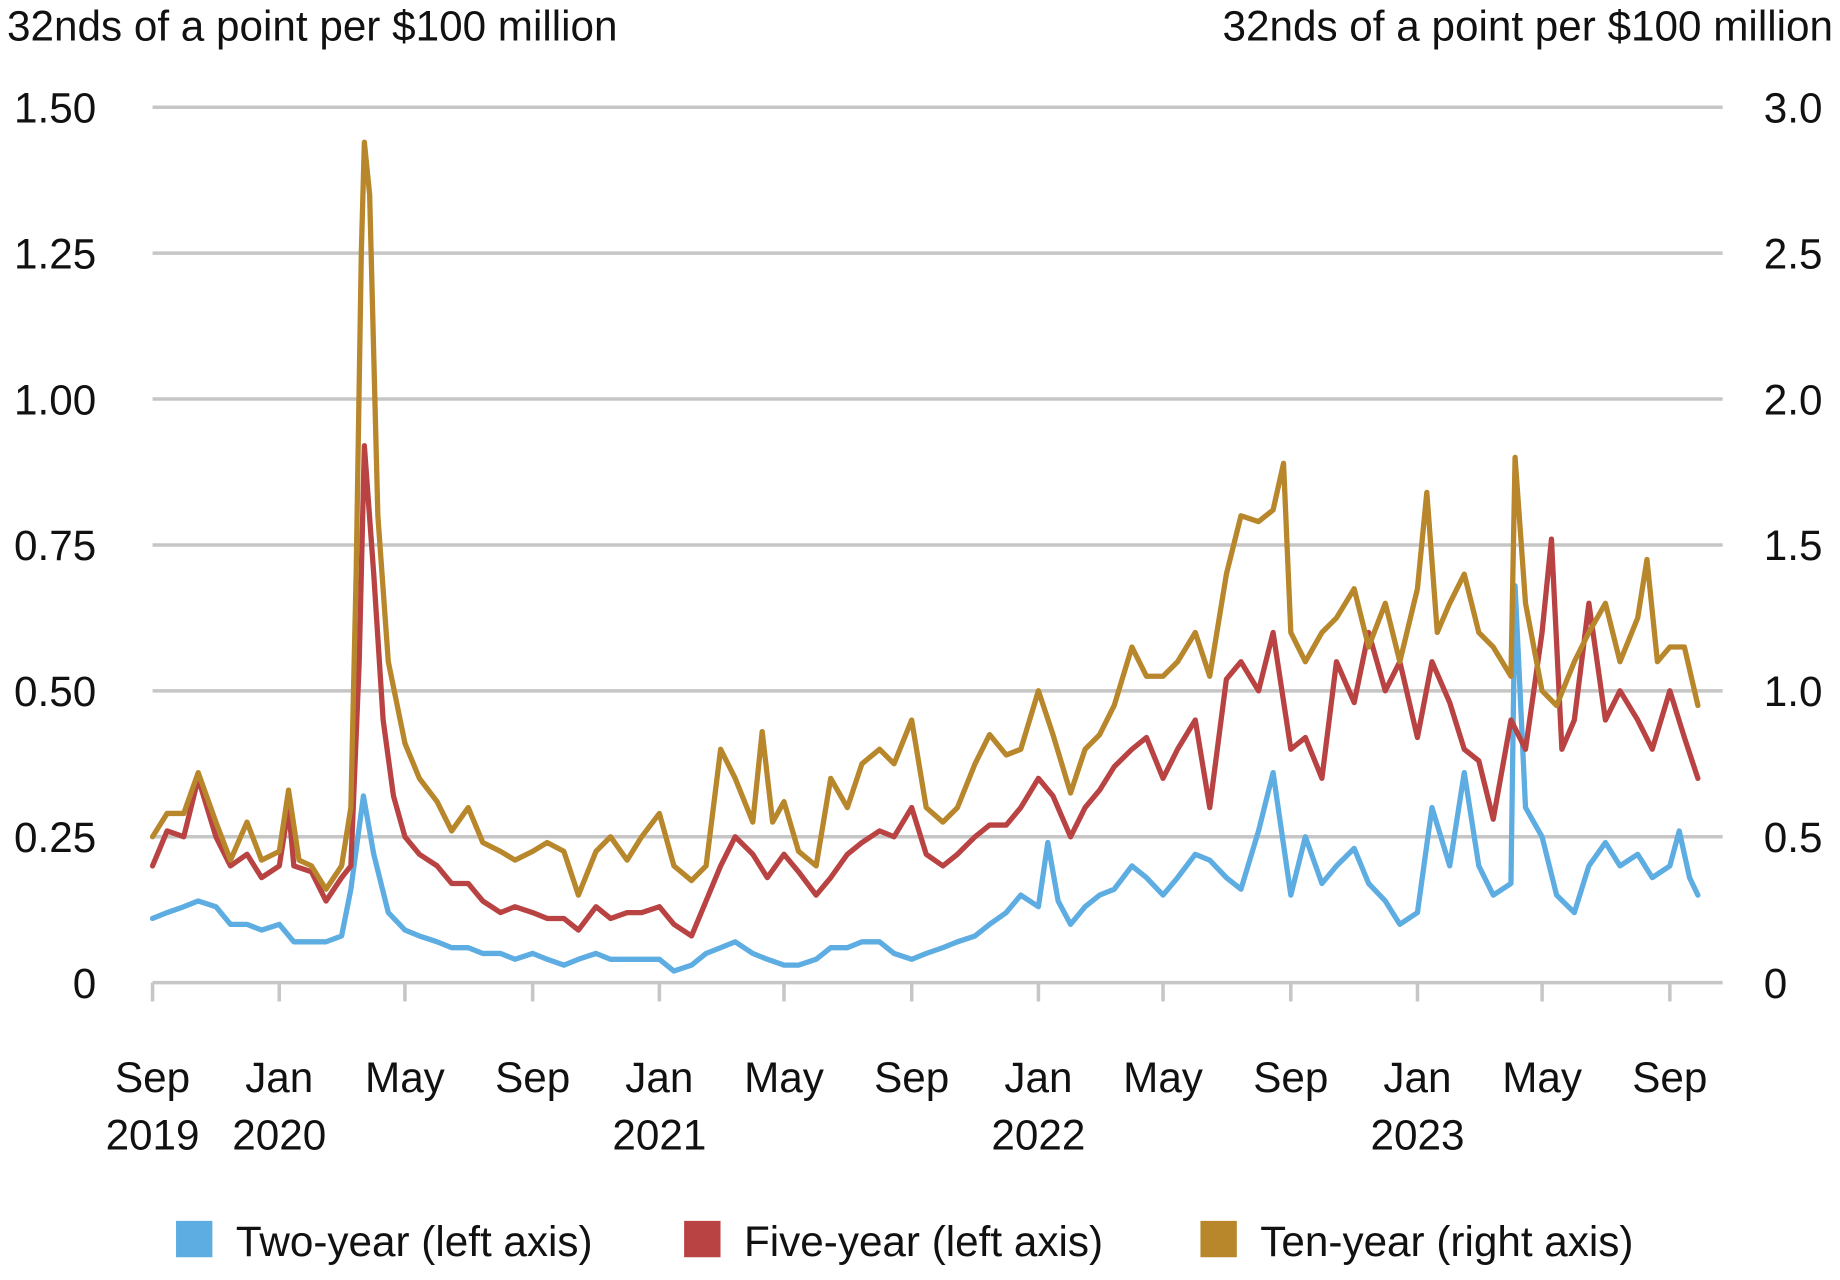 The image size is (1840, 1280). I want to click on right-tick-label: 2.5, so click(1793, 253).